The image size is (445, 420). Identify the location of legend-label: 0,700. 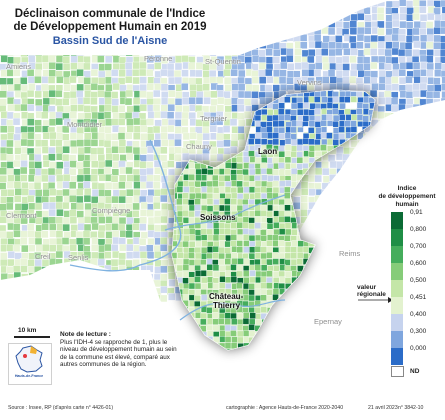
(418, 246).